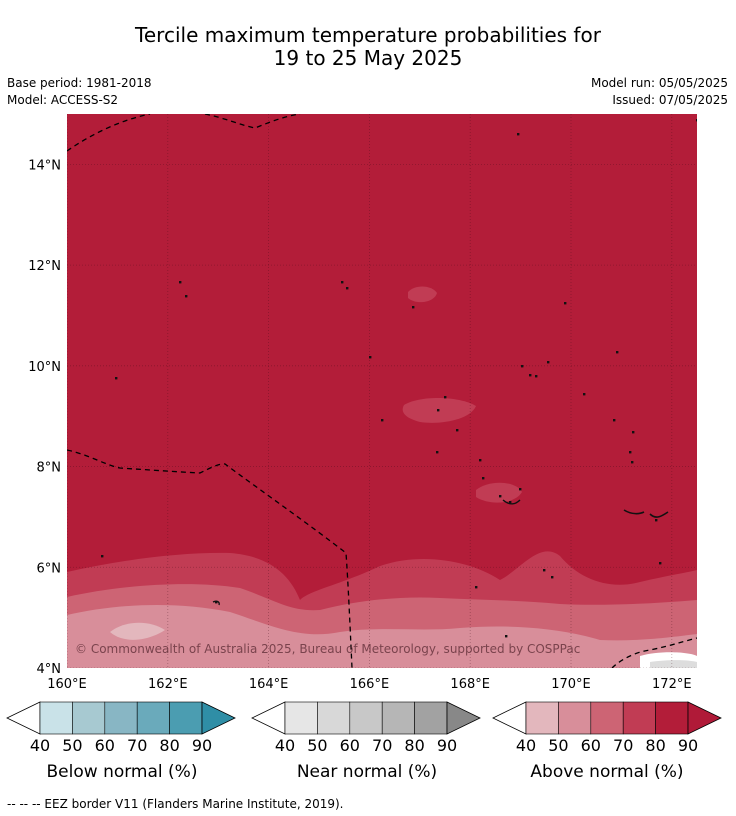 The image size is (736, 816). I want to click on colorbar-above-tick-1: 50, so click(558, 745).